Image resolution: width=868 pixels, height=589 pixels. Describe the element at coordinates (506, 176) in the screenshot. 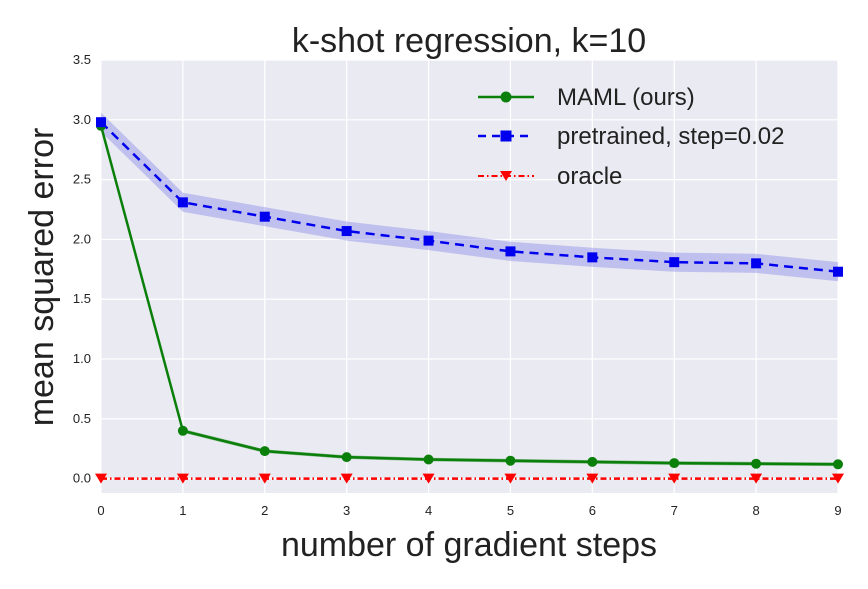

I see `legend-marker-oracle` at that location.